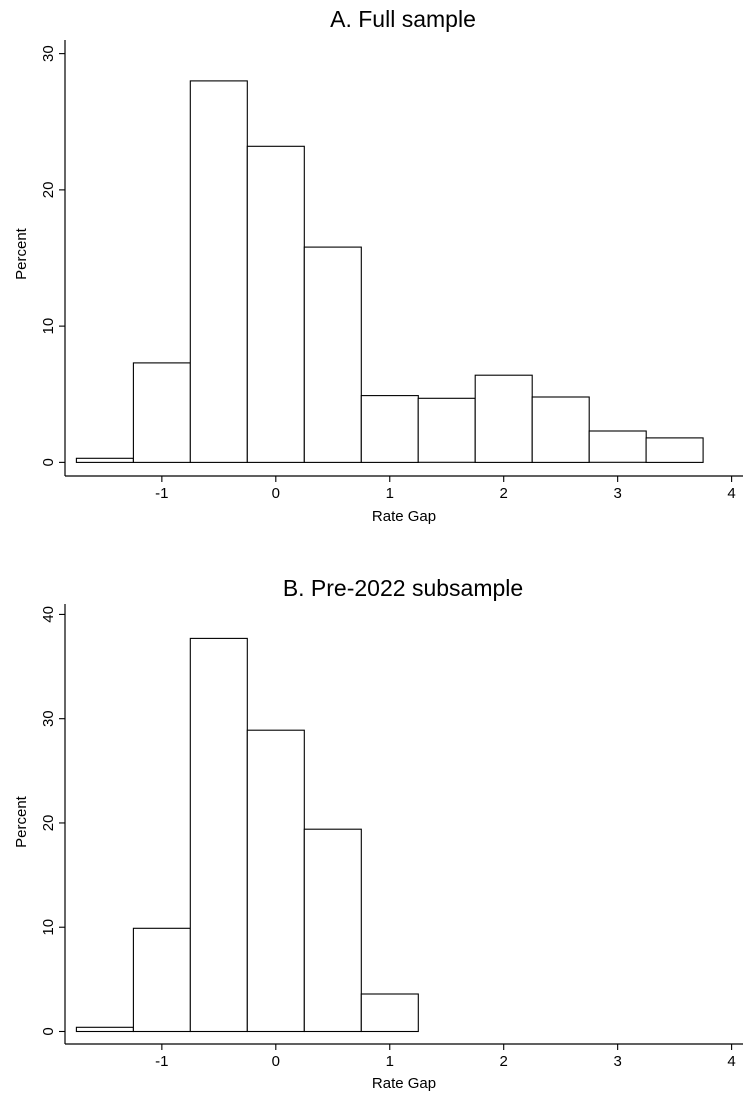  I want to click on panel-b-y-tick-label: 40, so click(48, 614).